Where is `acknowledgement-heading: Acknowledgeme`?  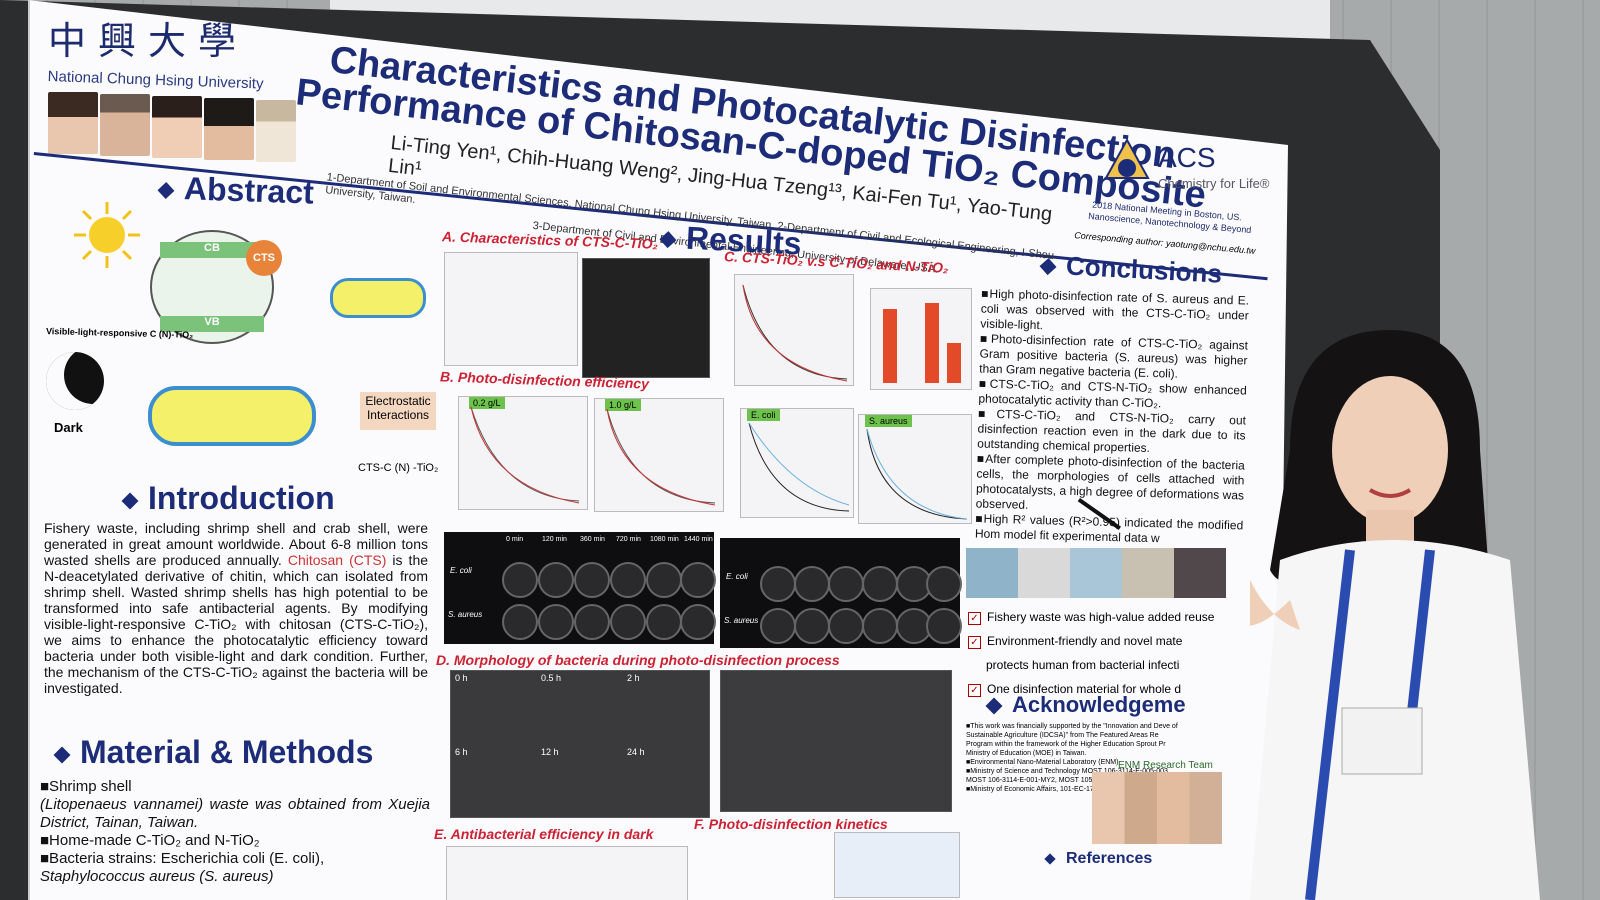
acknowledgement-heading: Acknowledgeme is located at coordinates (1085, 705).